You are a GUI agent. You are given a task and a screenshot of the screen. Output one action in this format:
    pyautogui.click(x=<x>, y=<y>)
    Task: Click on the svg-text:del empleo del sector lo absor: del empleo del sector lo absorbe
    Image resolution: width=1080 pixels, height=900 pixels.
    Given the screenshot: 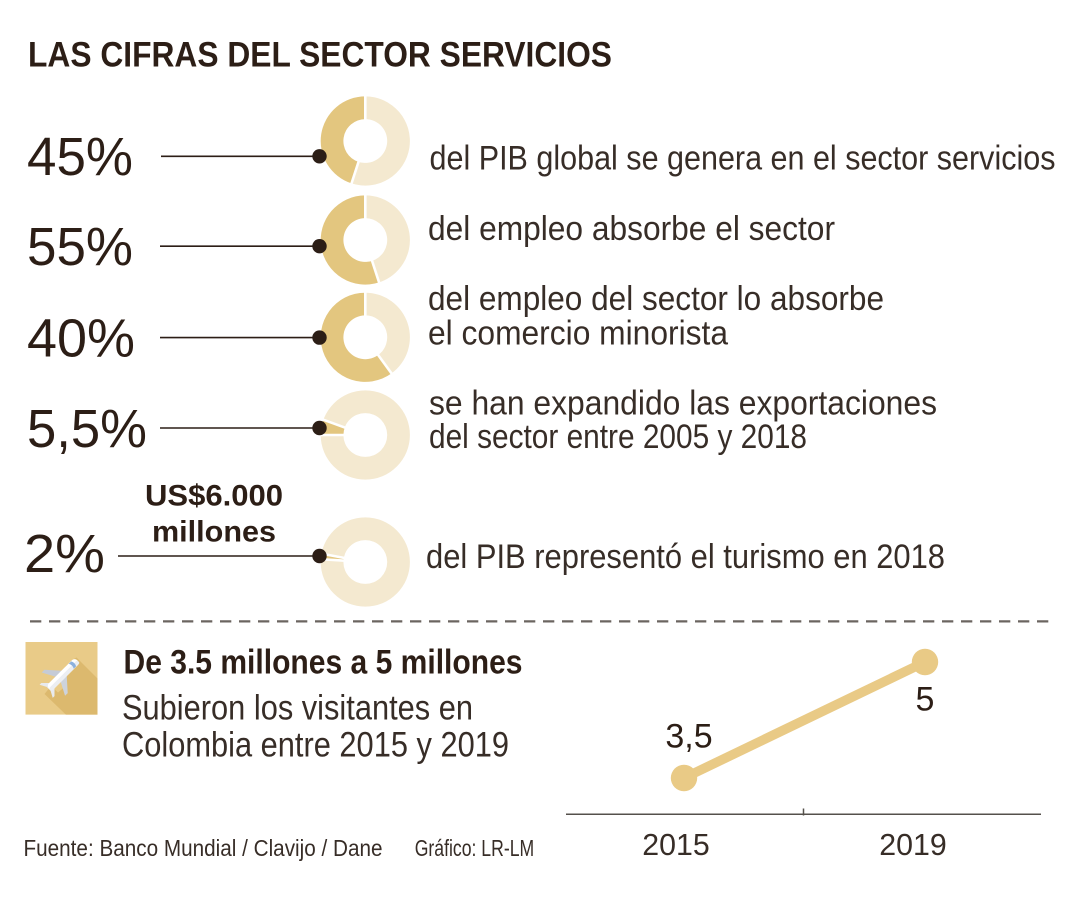 What is the action you would take?
    pyautogui.click(x=656, y=299)
    